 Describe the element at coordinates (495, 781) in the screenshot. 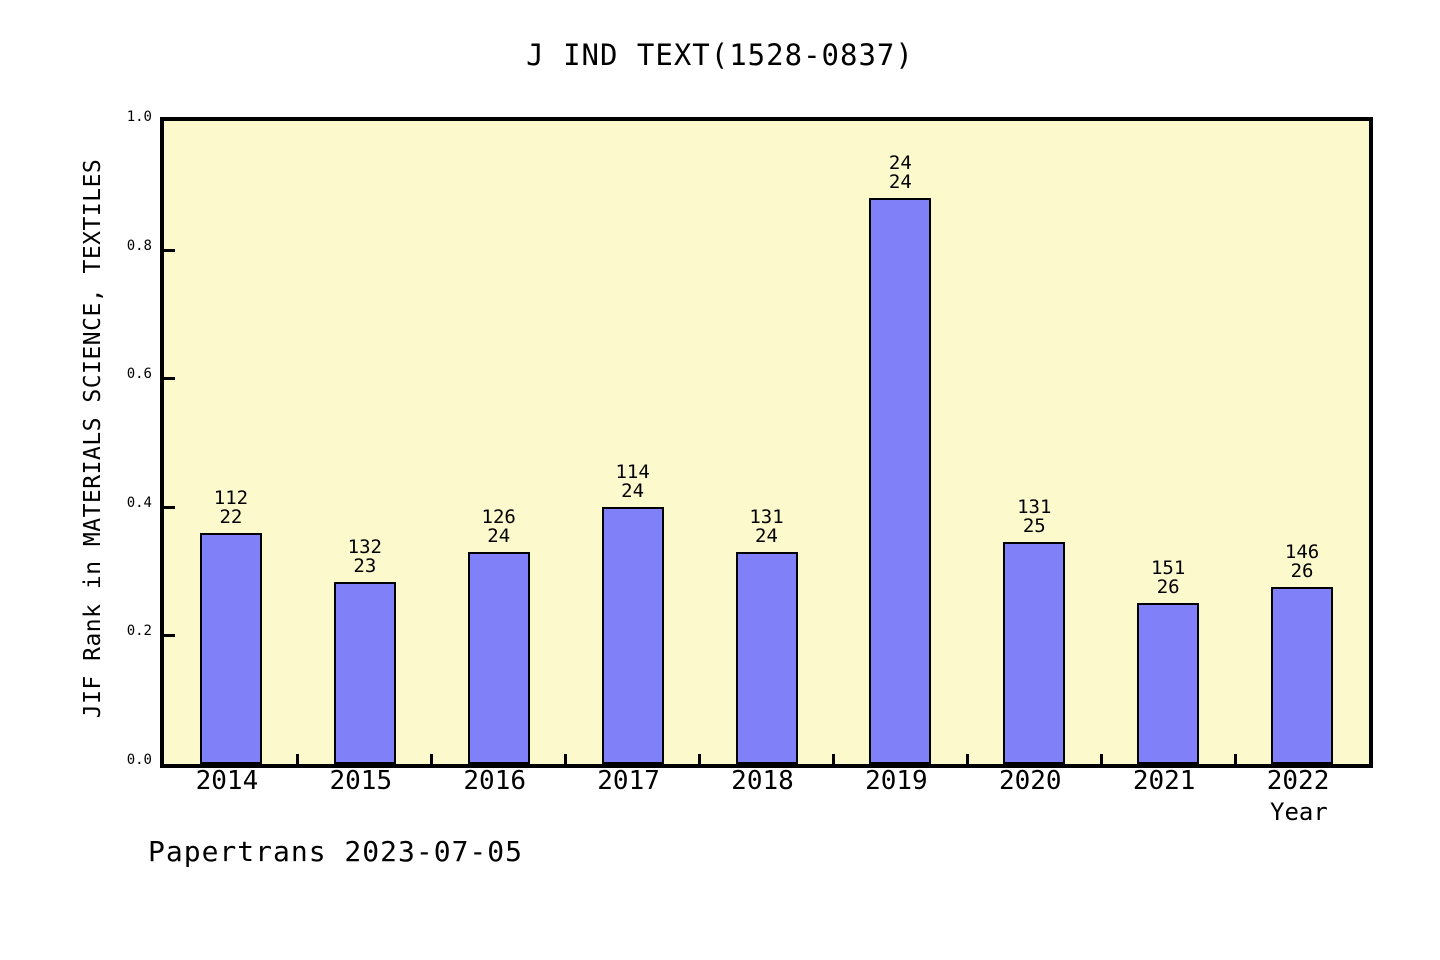

I see `x-axis-tick-label: 2016` at that location.